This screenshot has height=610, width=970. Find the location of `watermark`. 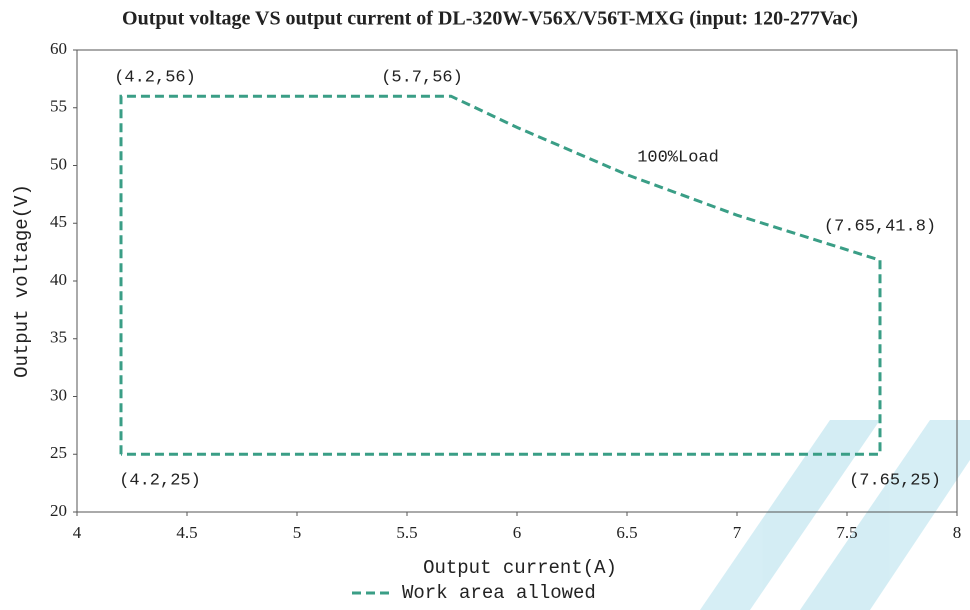

watermark is located at coordinates (835, 515).